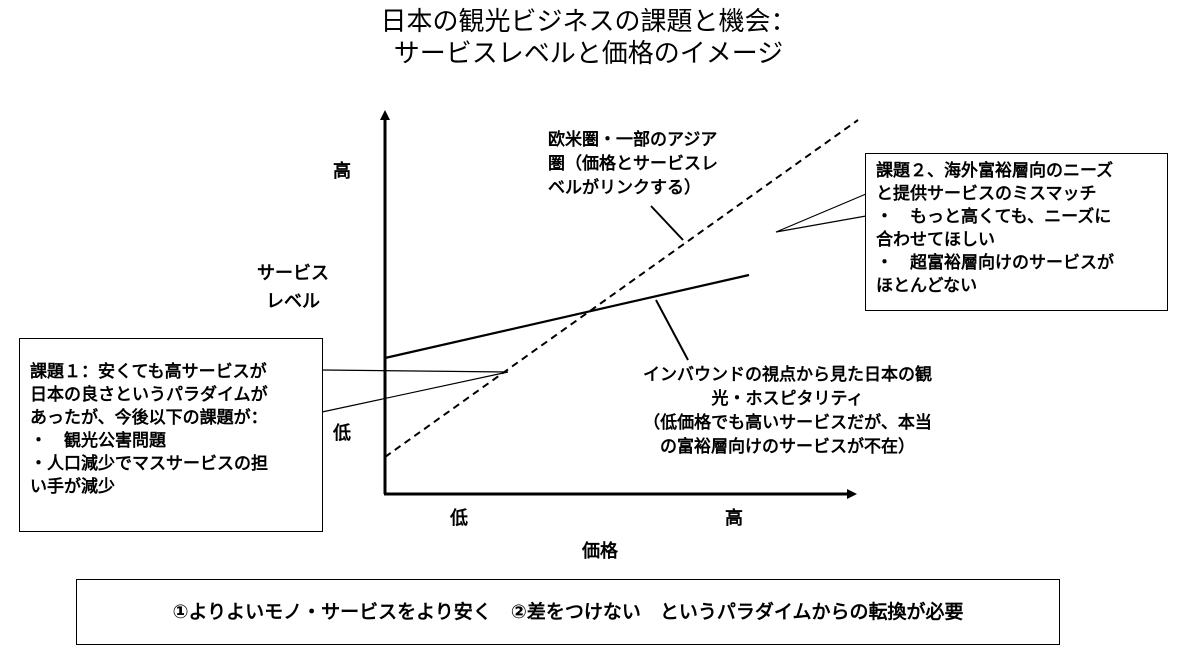 This screenshot has height=657, width=1177. I want to click on western-pointer-arrow, so click(667, 223).